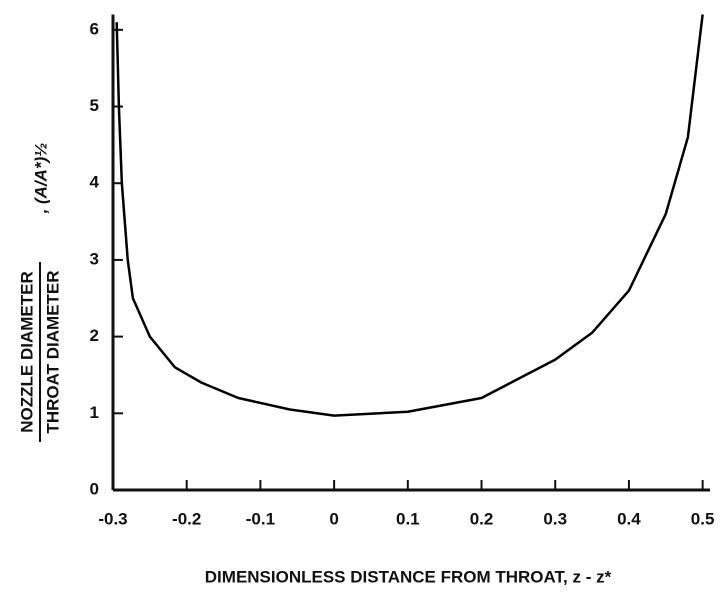 This screenshot has width=723, height=592. I want to click on x-tick-label: 0, so click(333, 518).